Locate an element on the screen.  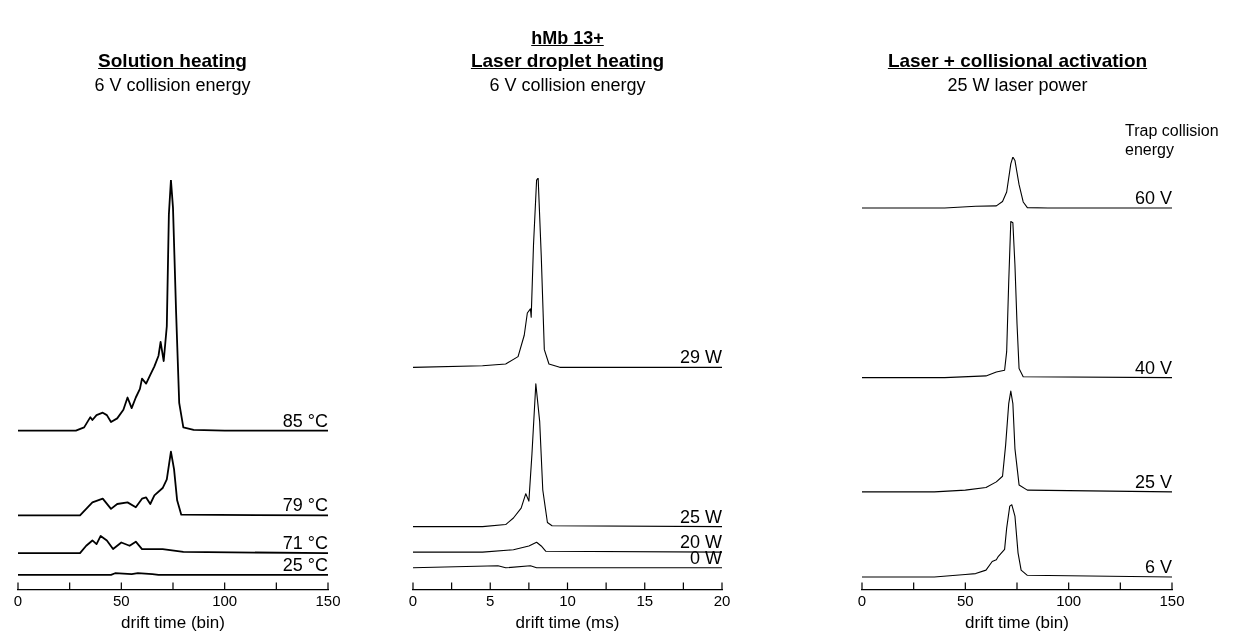
series-label: 25 V is located at coordinates (1153, 481).